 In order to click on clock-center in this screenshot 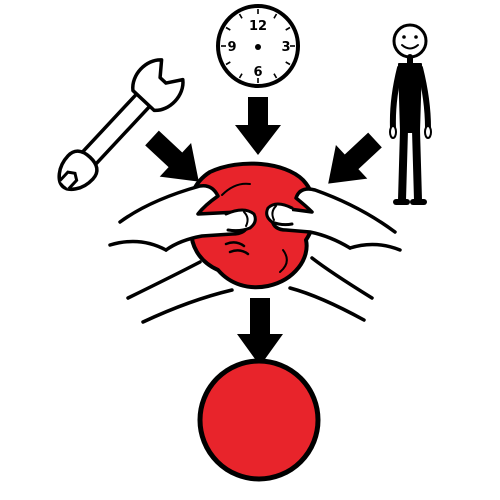, I will do `click(258, 47)`.